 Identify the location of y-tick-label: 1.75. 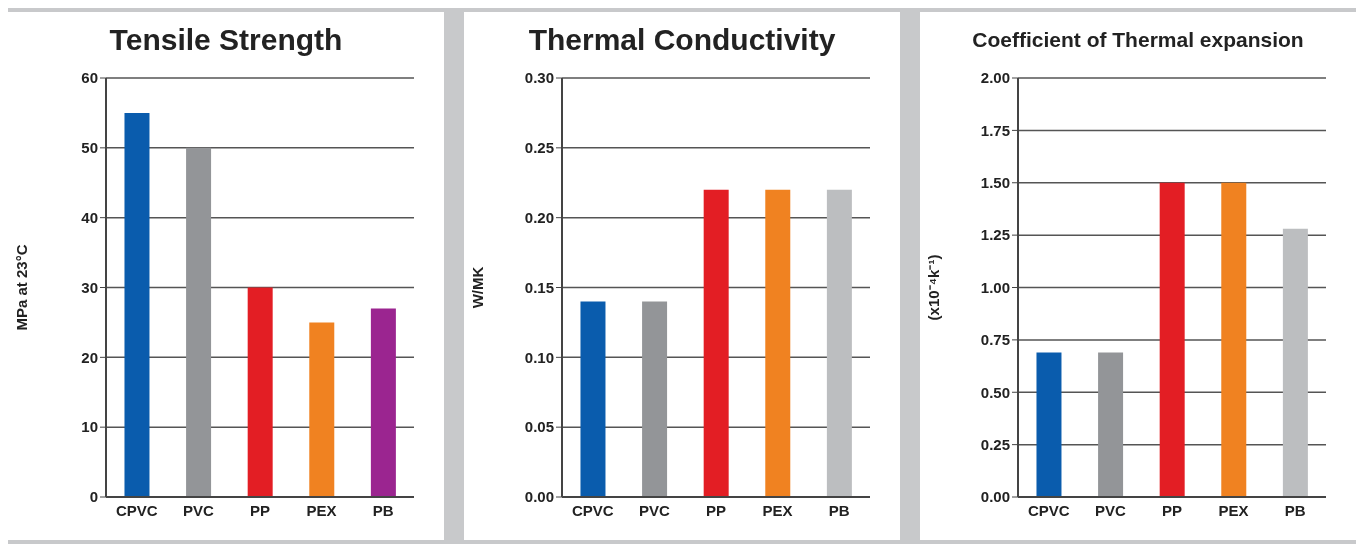
(995, 130).